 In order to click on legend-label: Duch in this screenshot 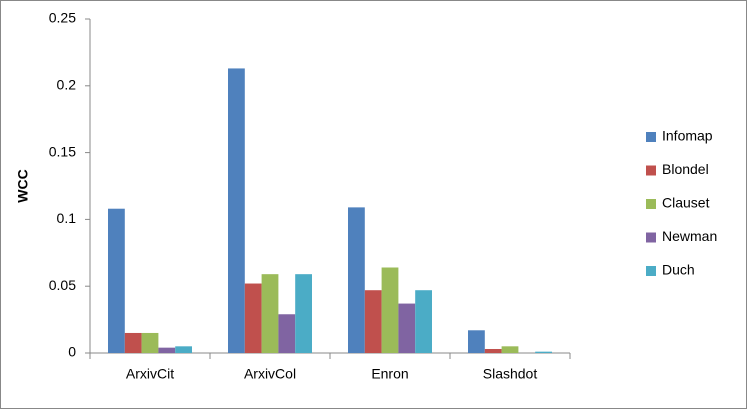, I will do `click(678, 270)`.